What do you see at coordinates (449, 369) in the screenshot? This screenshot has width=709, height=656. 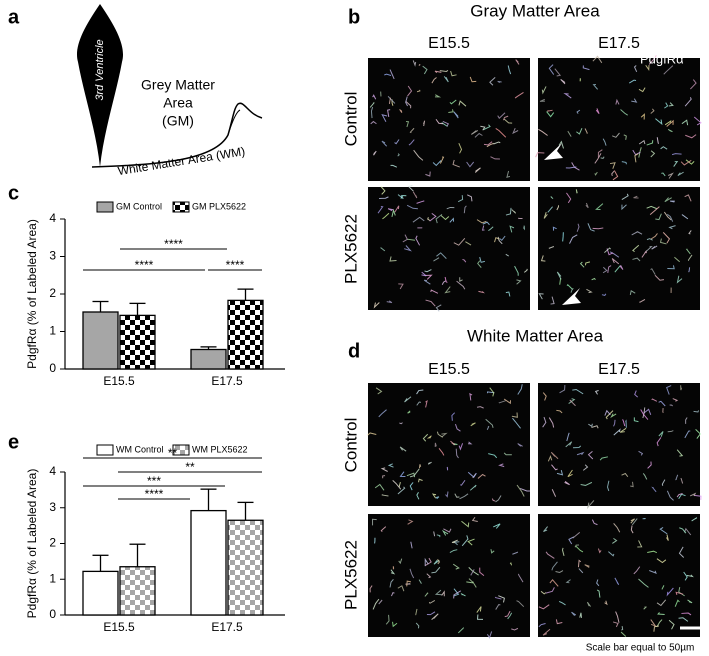 I see `column-label: E15.5` at bounding box center [449, 369].